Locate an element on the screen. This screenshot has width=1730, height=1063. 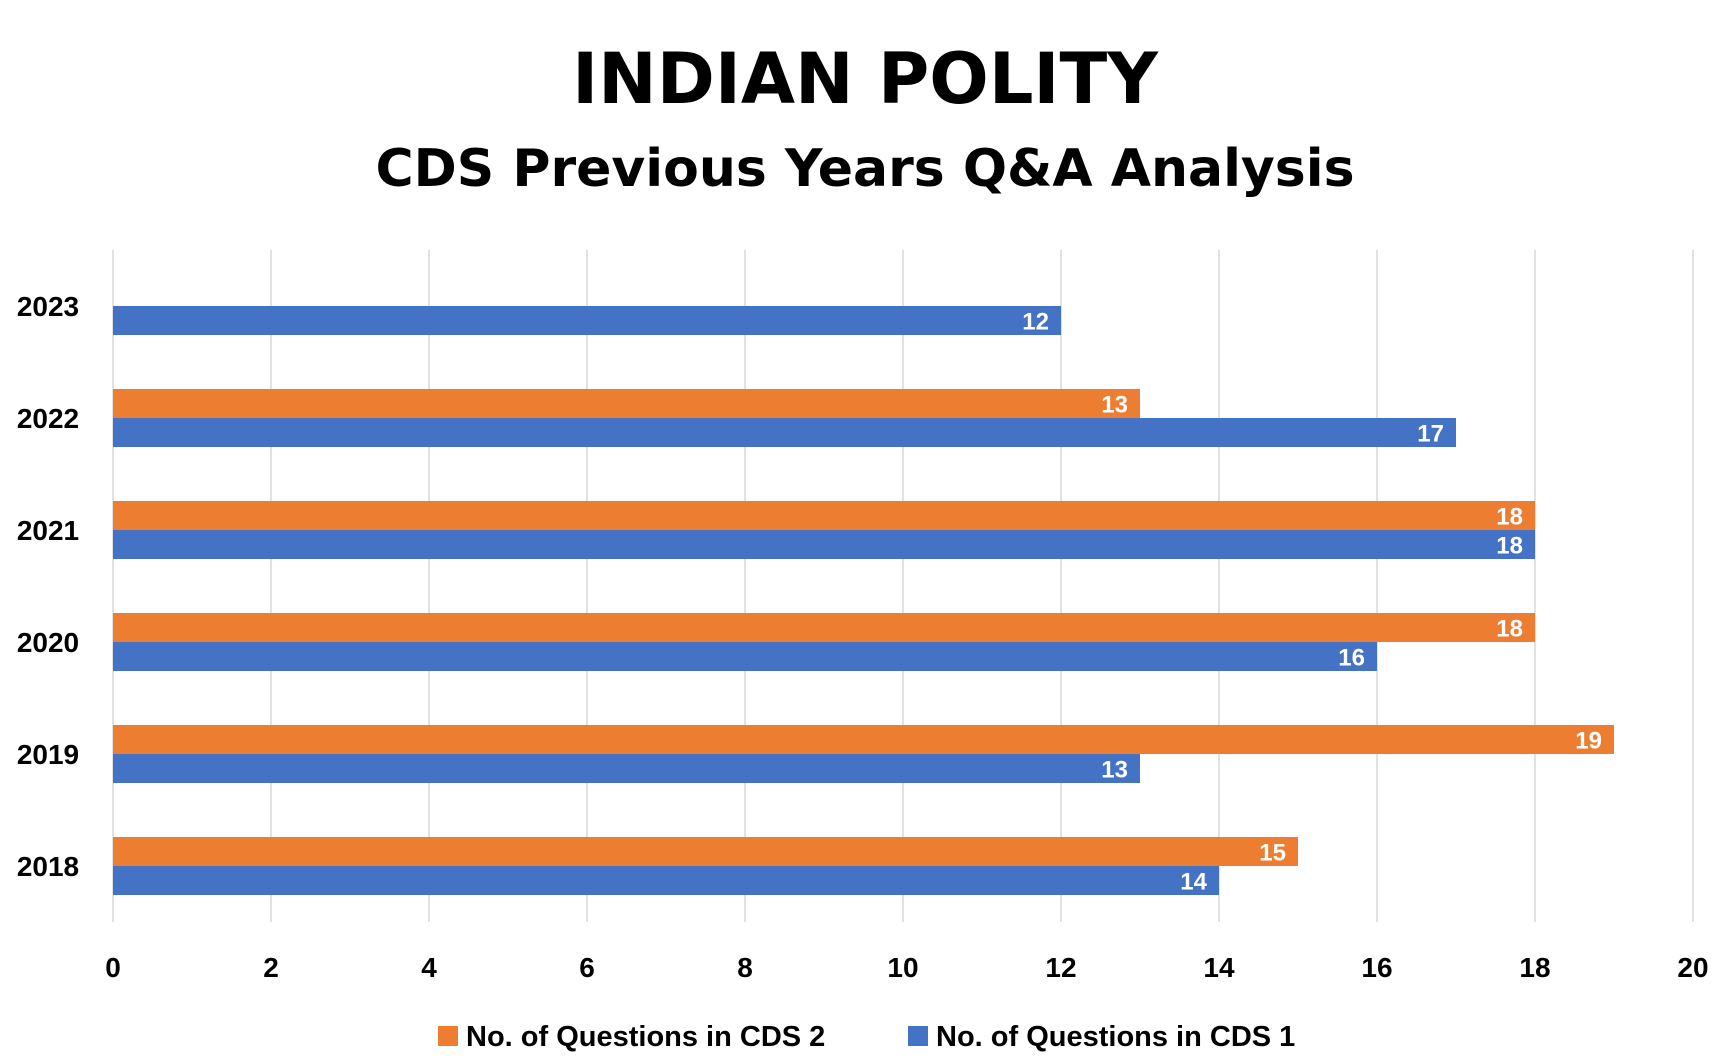
y-category-label: 2018 is located at coordinates (48, 866).